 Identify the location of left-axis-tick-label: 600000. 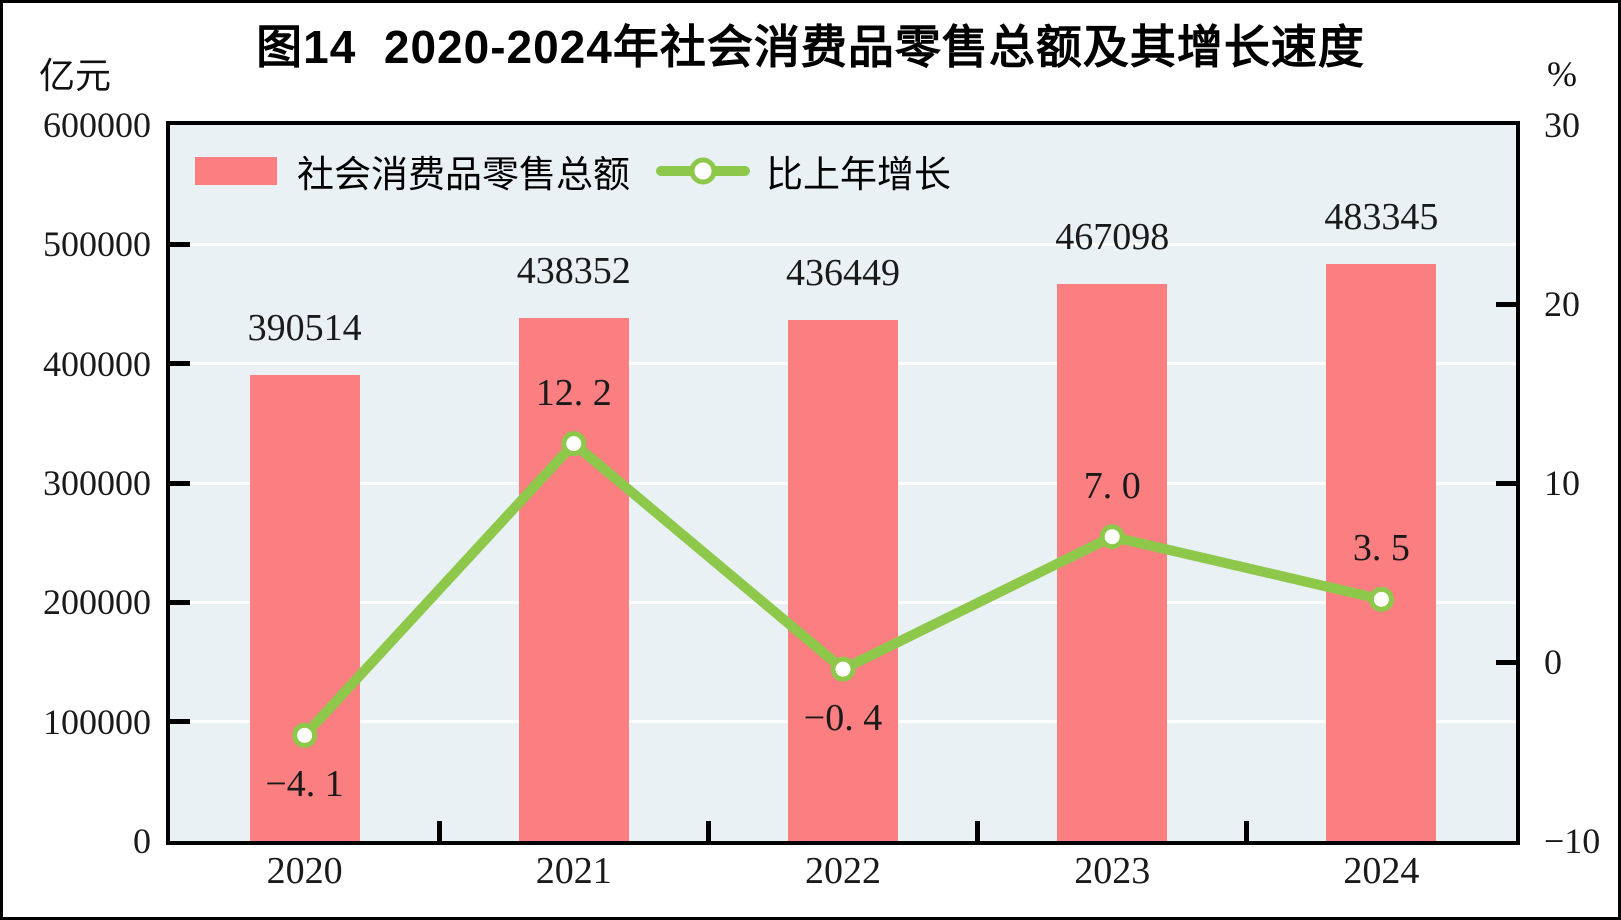
(97, 125).